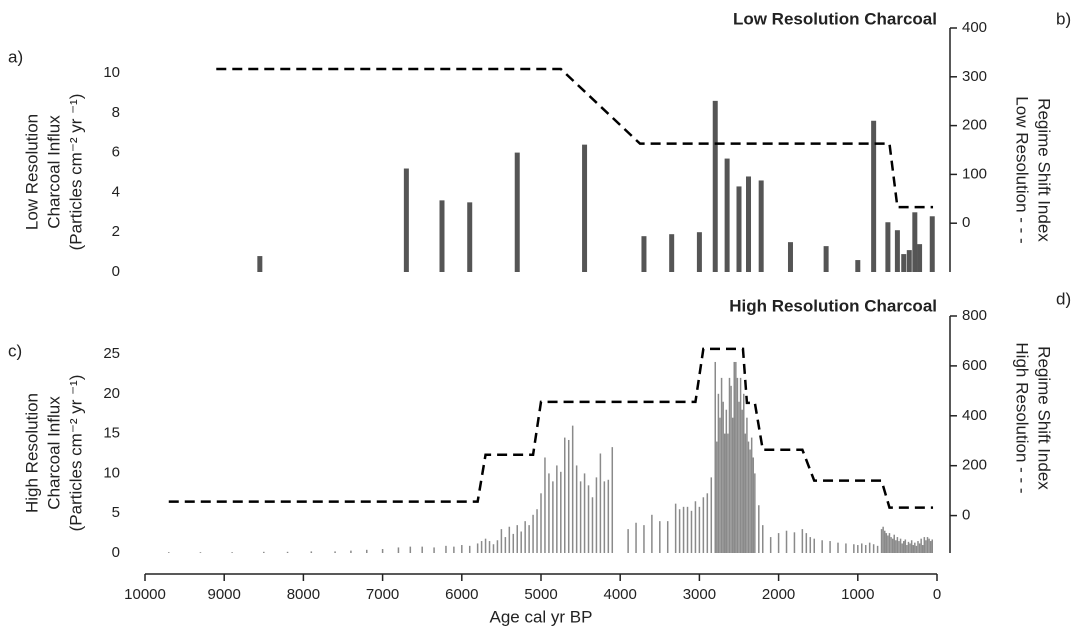  What do you see at coordinates (974, 365) in the screenshot?
I see `y2-tick-label: 600` at bounding box center [974, 365].